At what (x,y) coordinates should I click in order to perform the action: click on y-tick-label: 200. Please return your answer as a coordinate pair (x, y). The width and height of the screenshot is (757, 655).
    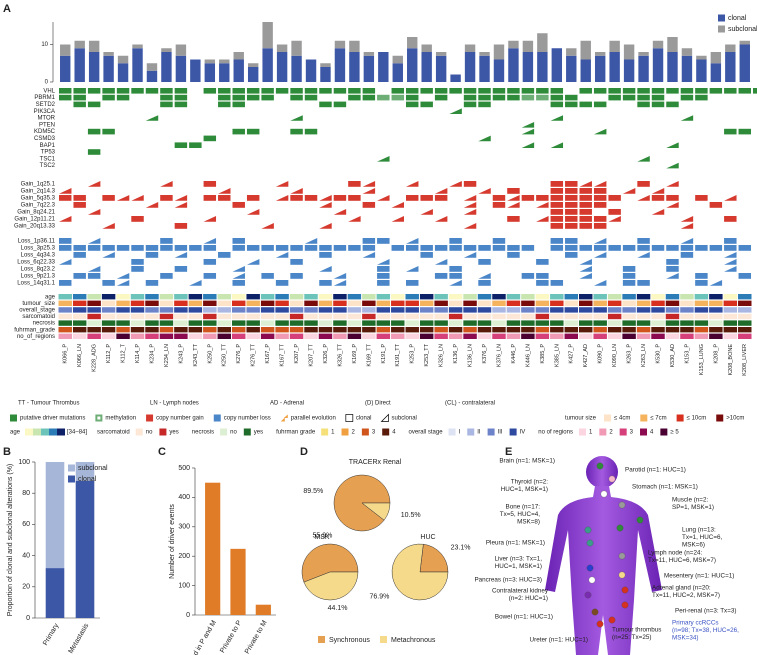
    Looking at the image, I should click on (184, 556).